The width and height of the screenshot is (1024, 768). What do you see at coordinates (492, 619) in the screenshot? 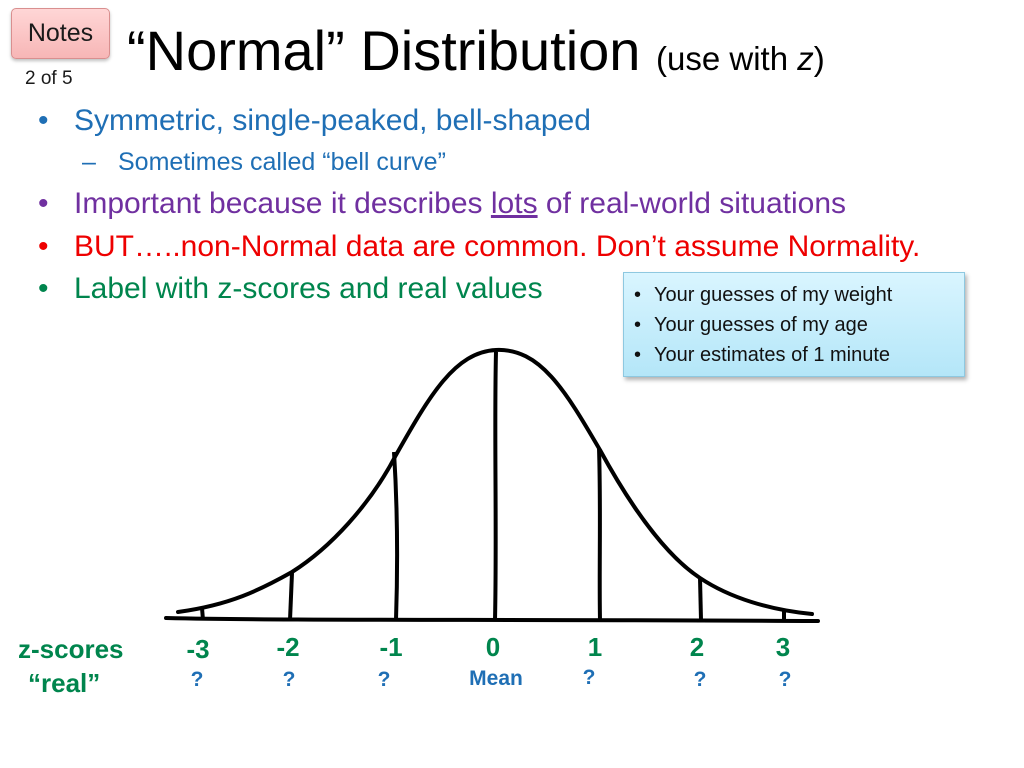
I see `baseline` at bounding box center [492, 619].